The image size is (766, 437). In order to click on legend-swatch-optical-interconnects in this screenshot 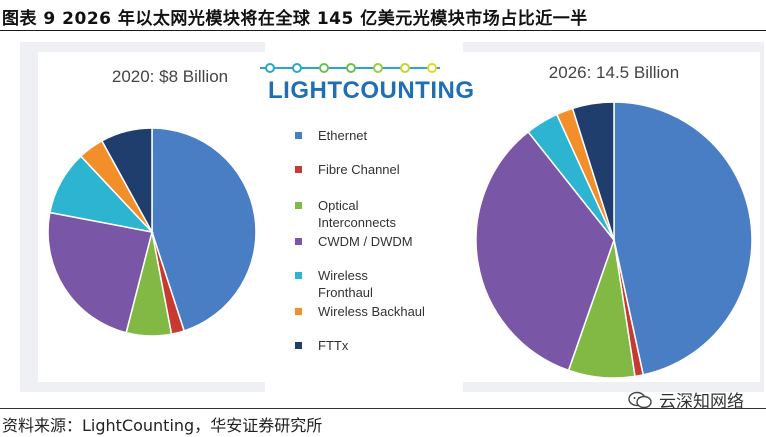, I will do `click(298, 205)`.